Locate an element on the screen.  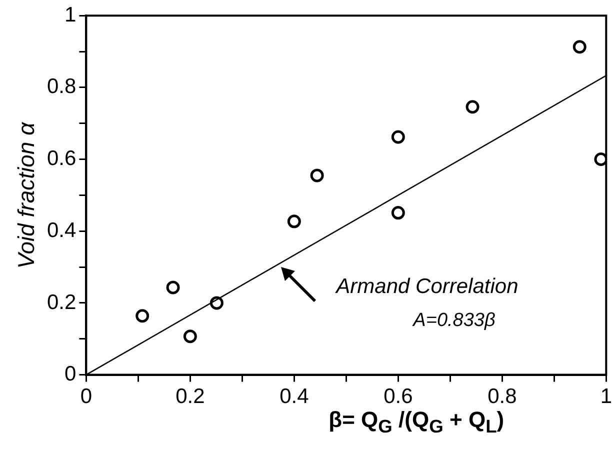
x-tick-label: 0 is located at coordinates (86, 396).